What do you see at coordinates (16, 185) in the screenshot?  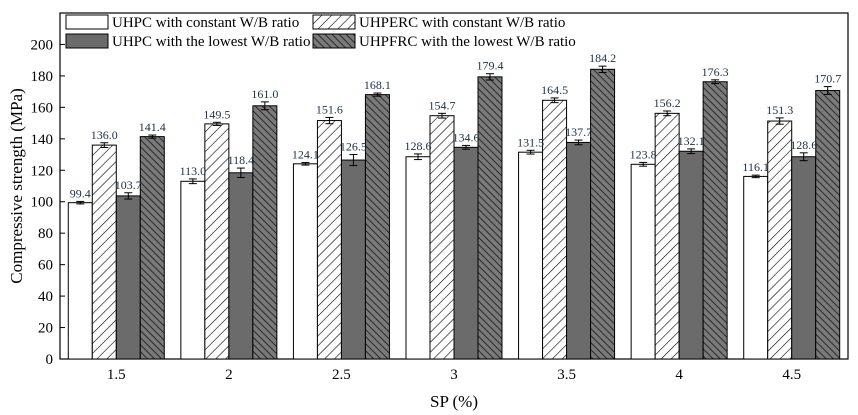 I see `y-axis-title: Compressive strength (MPa)` at bounding box center [16, 185].